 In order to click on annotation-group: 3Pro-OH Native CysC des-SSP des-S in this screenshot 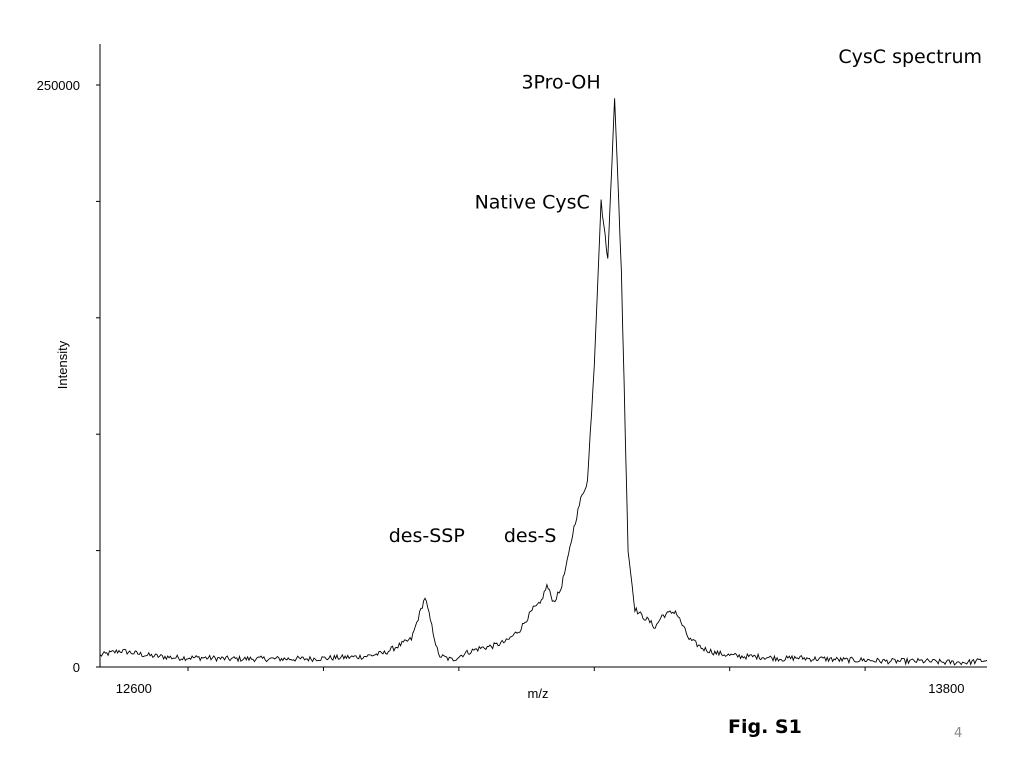, I will do `click(495, 310)`.